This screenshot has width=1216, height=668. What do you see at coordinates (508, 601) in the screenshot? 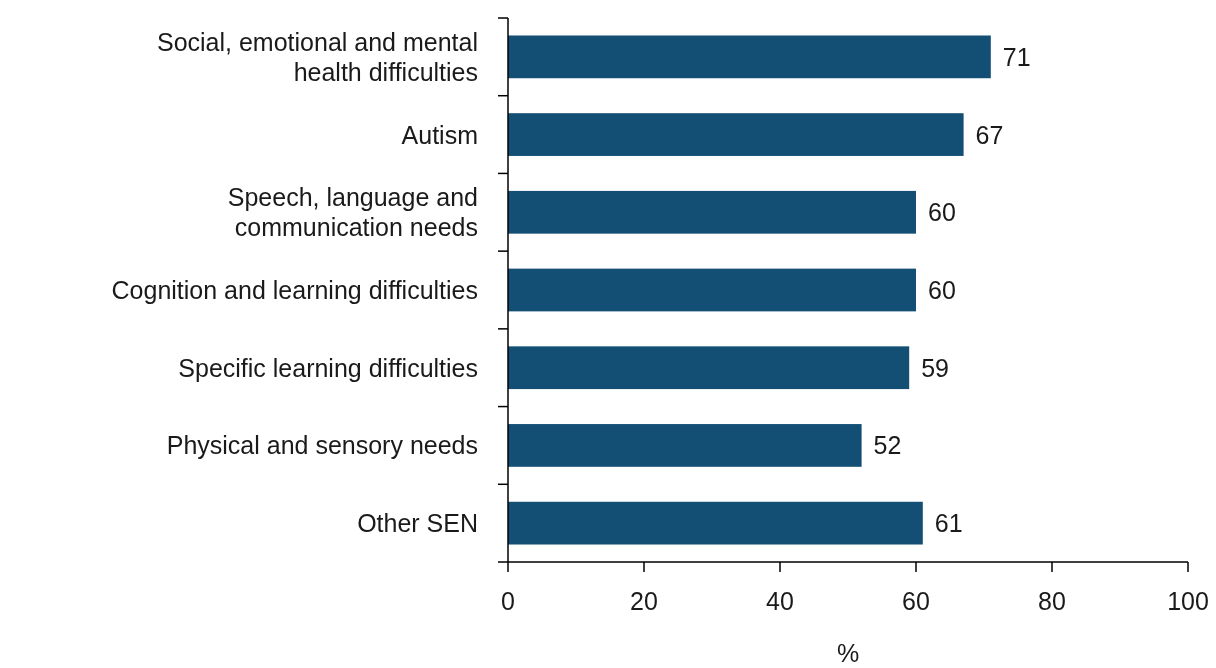
I see `x-tick-label: 0` at bounding box center [508, 601].